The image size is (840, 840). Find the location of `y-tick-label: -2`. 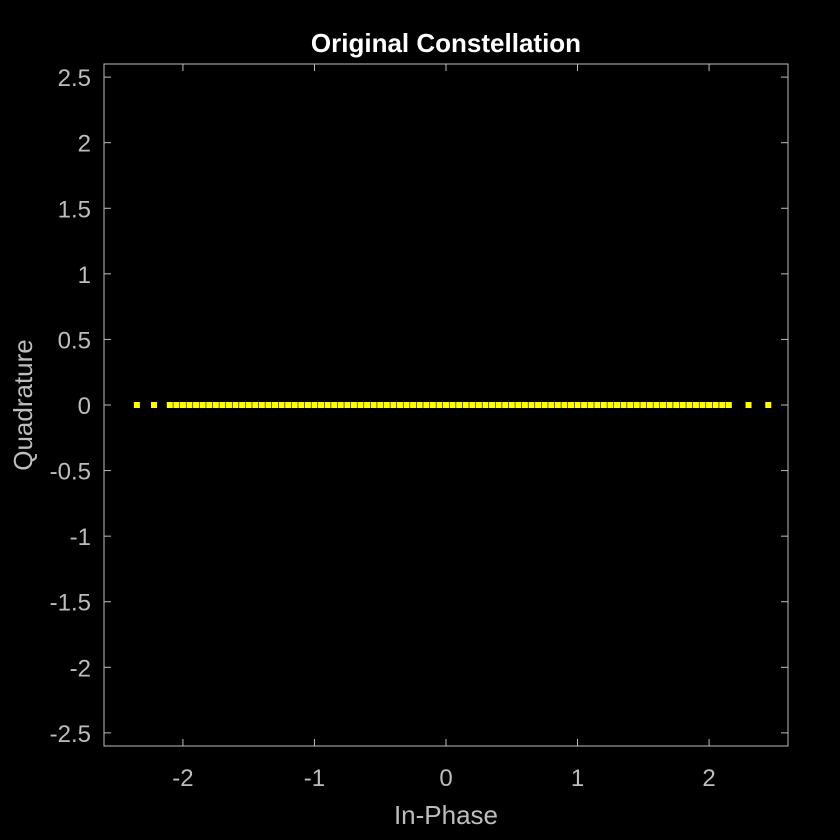

y-tick-label: -2 is located at coordinates (80, 668).